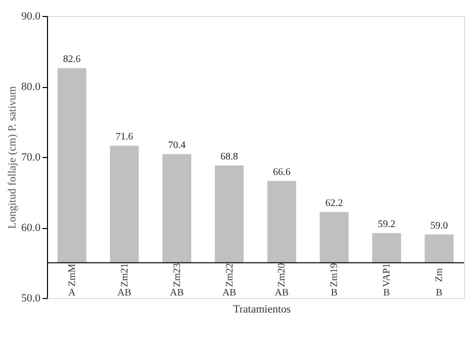 The height and width of the screenshot is (338, 475). I want to click on data-label: 62.2, so click(334, 203).